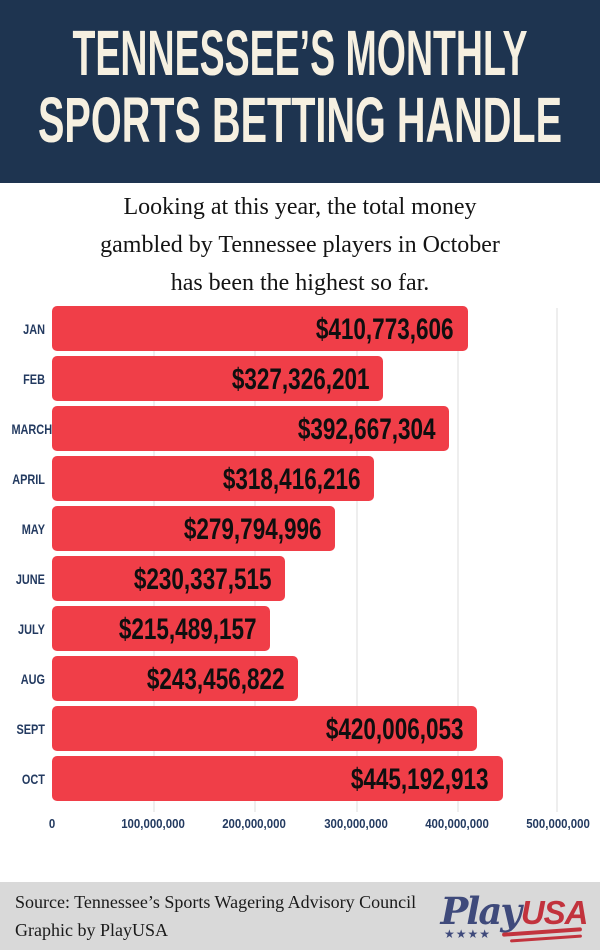  I want to click on bar-value-label: $327,326,201, so click(300, 379).